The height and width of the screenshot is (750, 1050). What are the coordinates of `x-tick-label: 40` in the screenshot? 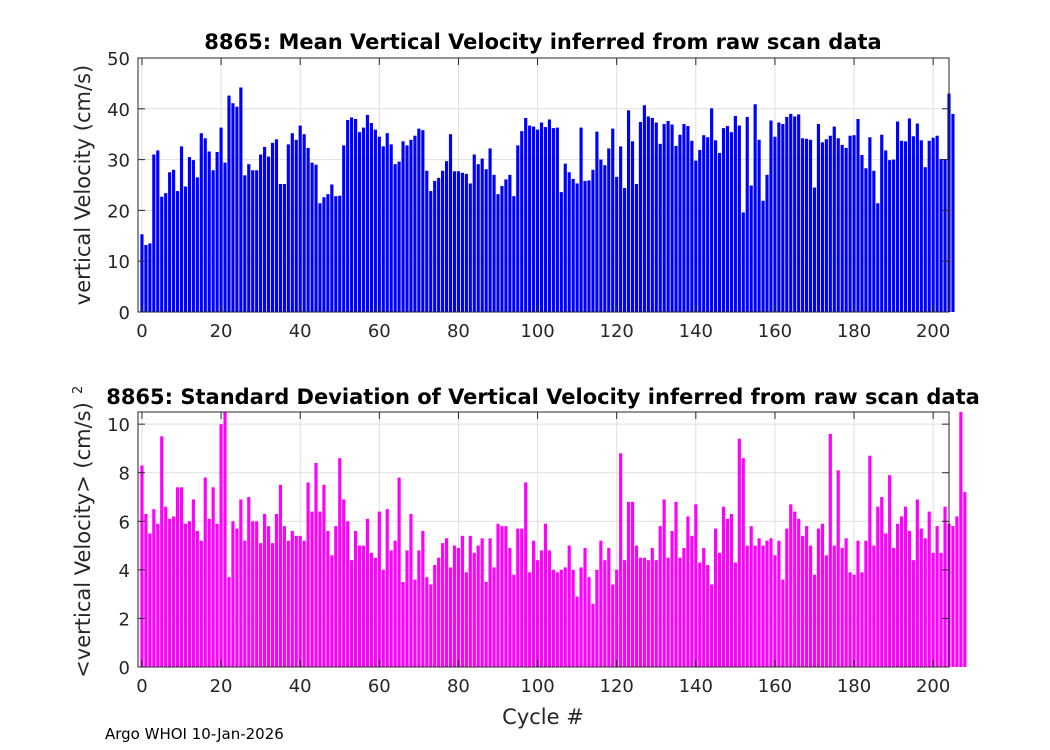 It's located at (300, 331).